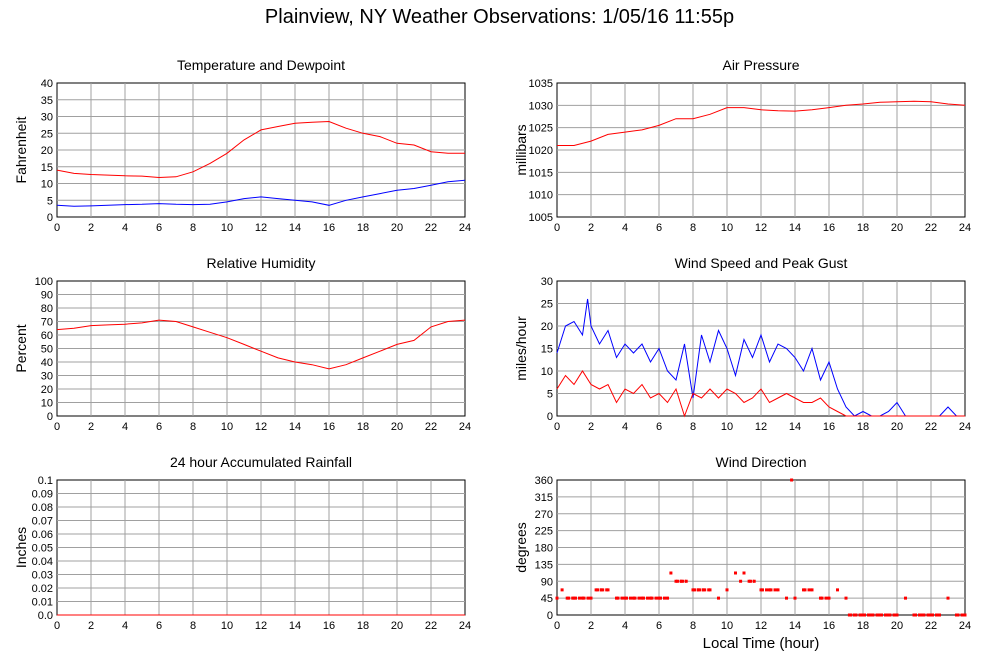 The image size is (999, 659). What do you see at coordinates (91, 427) in the screenshot?
I see `humidity-xtick-label: 2` at bounding box center [91, 427].